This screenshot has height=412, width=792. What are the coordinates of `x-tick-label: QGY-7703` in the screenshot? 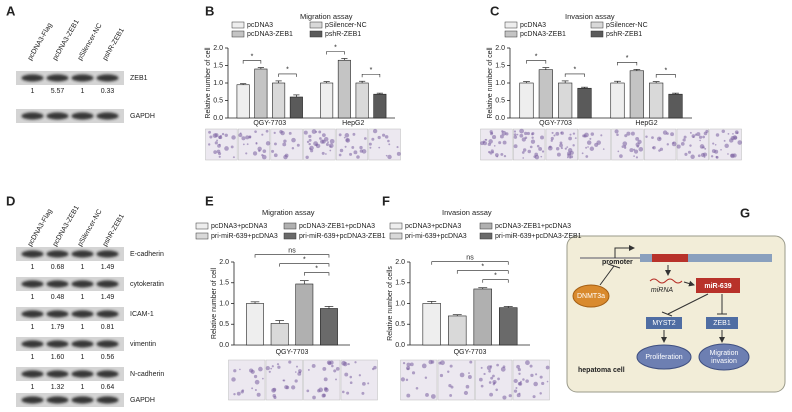 It's located at (269, 123).